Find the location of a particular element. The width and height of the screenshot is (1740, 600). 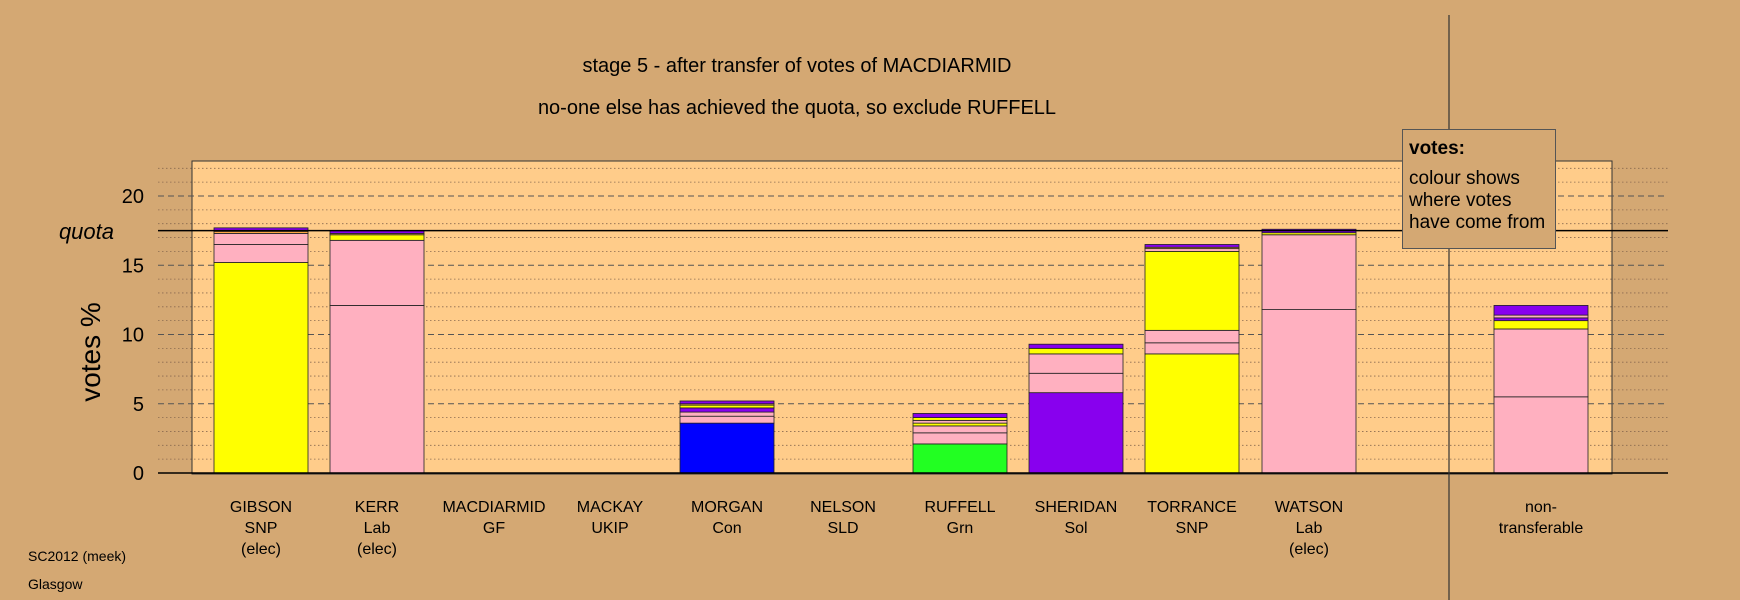

category-label-2-line-3: (elec) is located at coordinates (377, 549).